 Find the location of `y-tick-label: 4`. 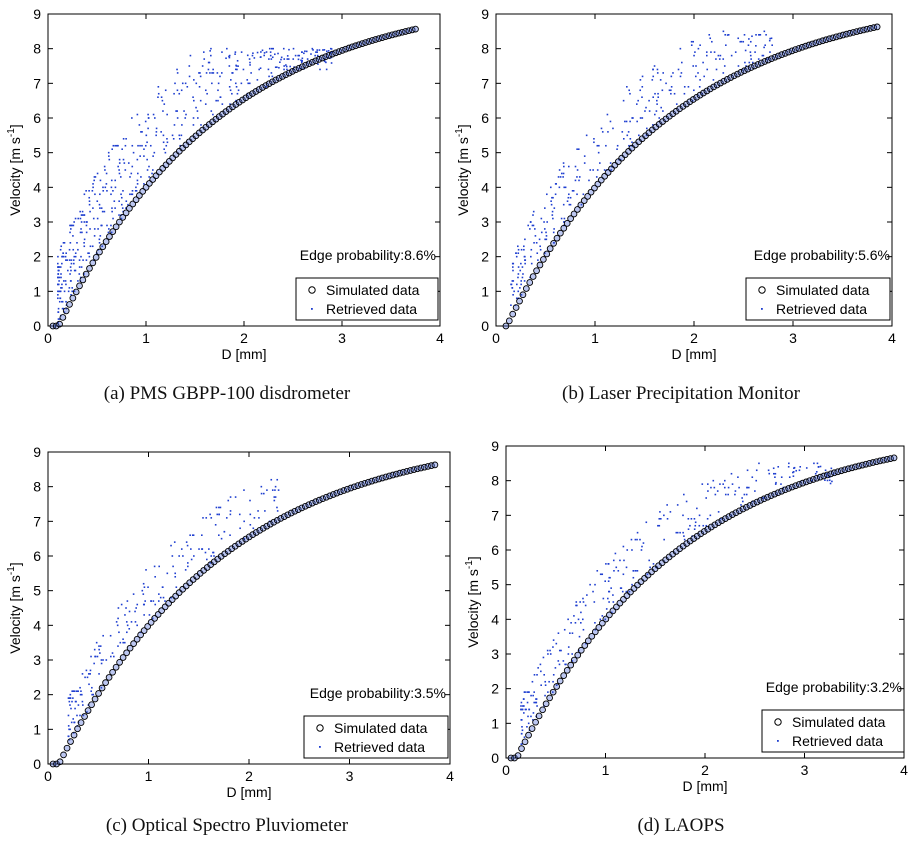

y-tick-label: 4 is located at coordinates (495, 619).